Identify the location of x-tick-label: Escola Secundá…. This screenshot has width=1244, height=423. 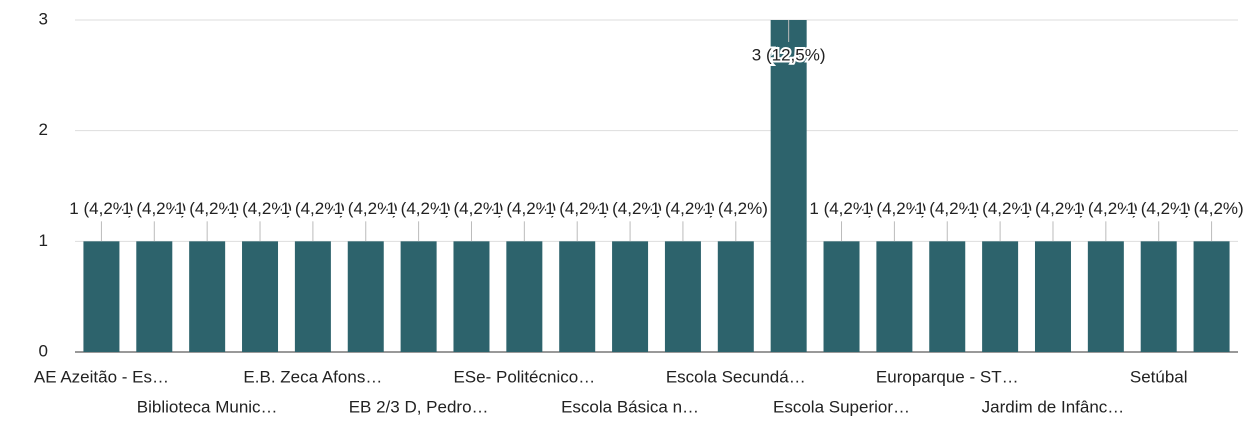
(736, 376).